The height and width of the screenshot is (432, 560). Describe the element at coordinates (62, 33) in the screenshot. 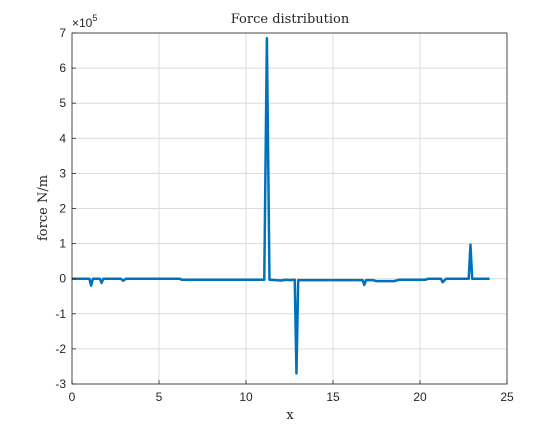

I see `y-tick-label: 7` at that location.